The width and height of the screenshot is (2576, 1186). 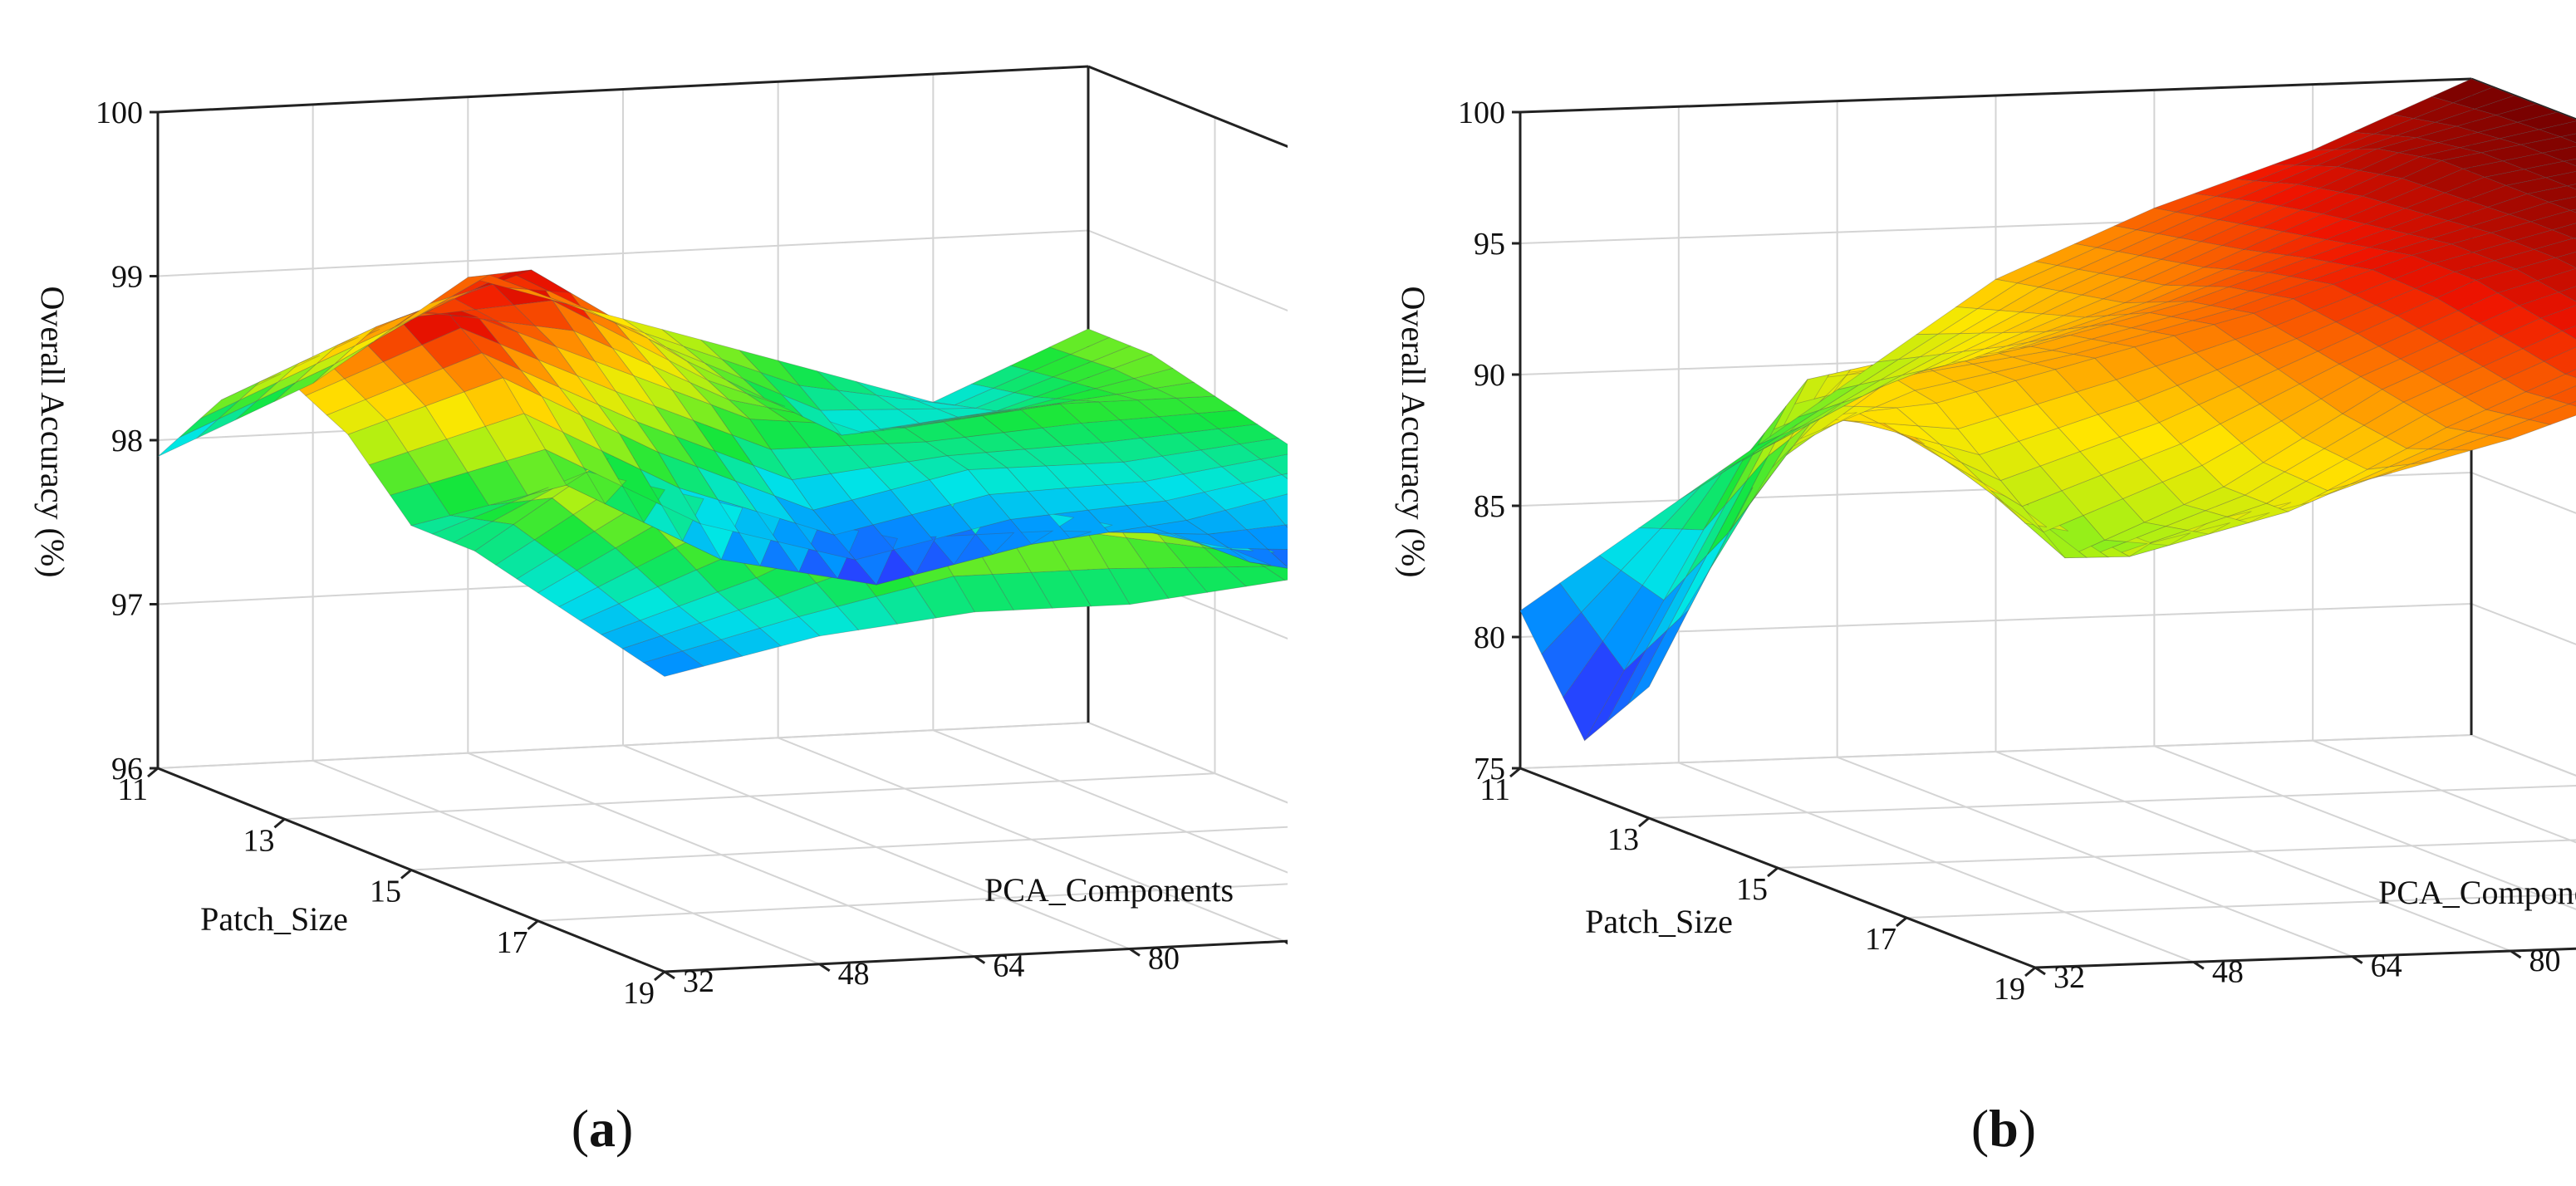 What do you see at coordinates (1489, 637) in the screenshot?
I see `z-tick-label: 80` at bounding box center [1489, 637].